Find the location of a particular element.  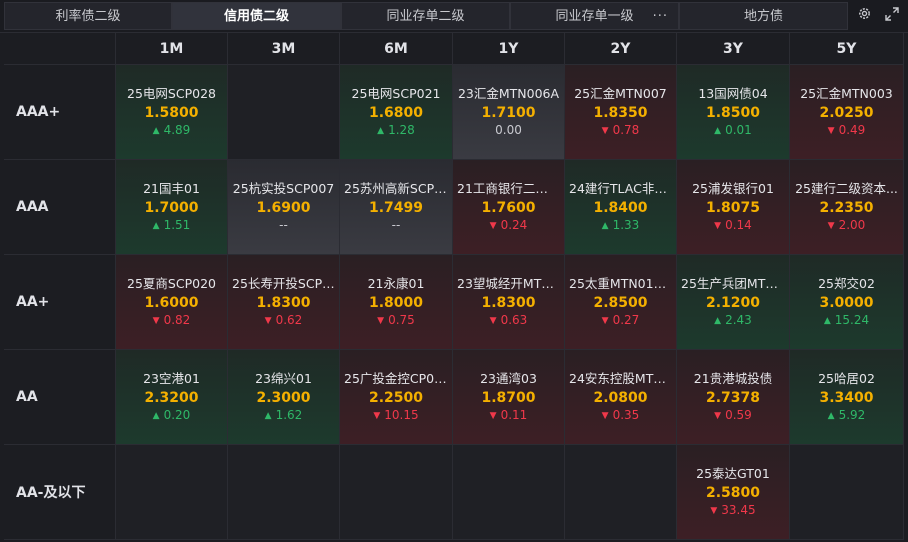

bond-cell: 23通湾03 1.8700 ▼ 0.11 is located at coordinates (509, 397).